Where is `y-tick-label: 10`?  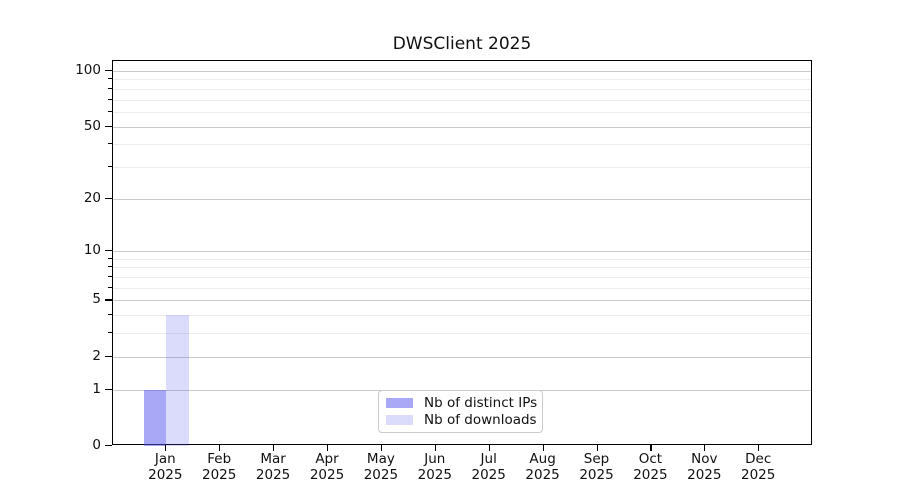
y-tick-label: 10 is located at coordinates (92, 250).